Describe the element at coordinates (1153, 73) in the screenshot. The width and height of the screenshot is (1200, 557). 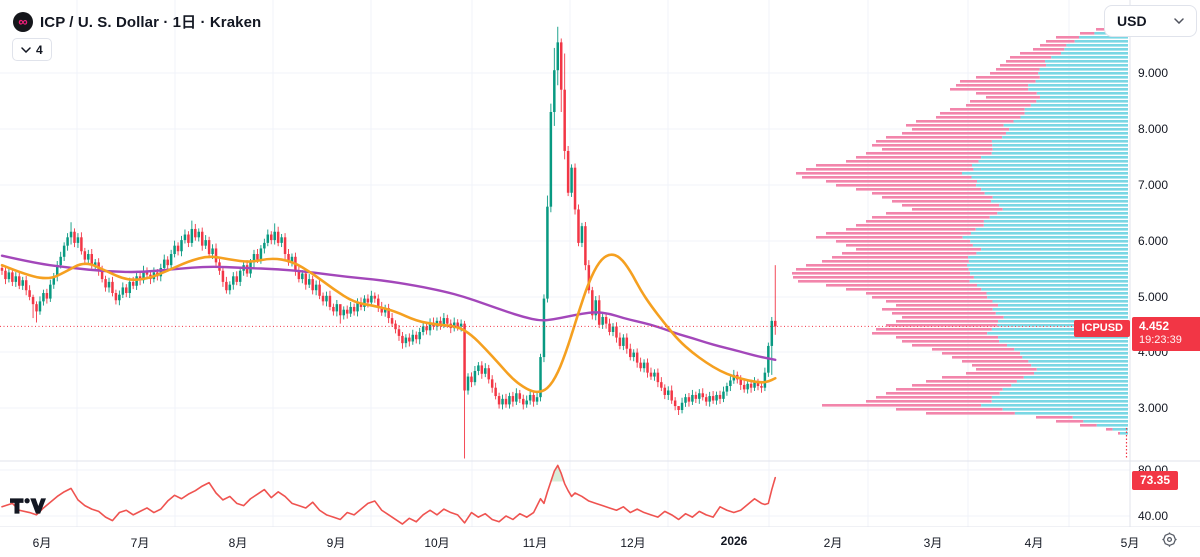
I see `price-axis-label: 9.000` at that location.